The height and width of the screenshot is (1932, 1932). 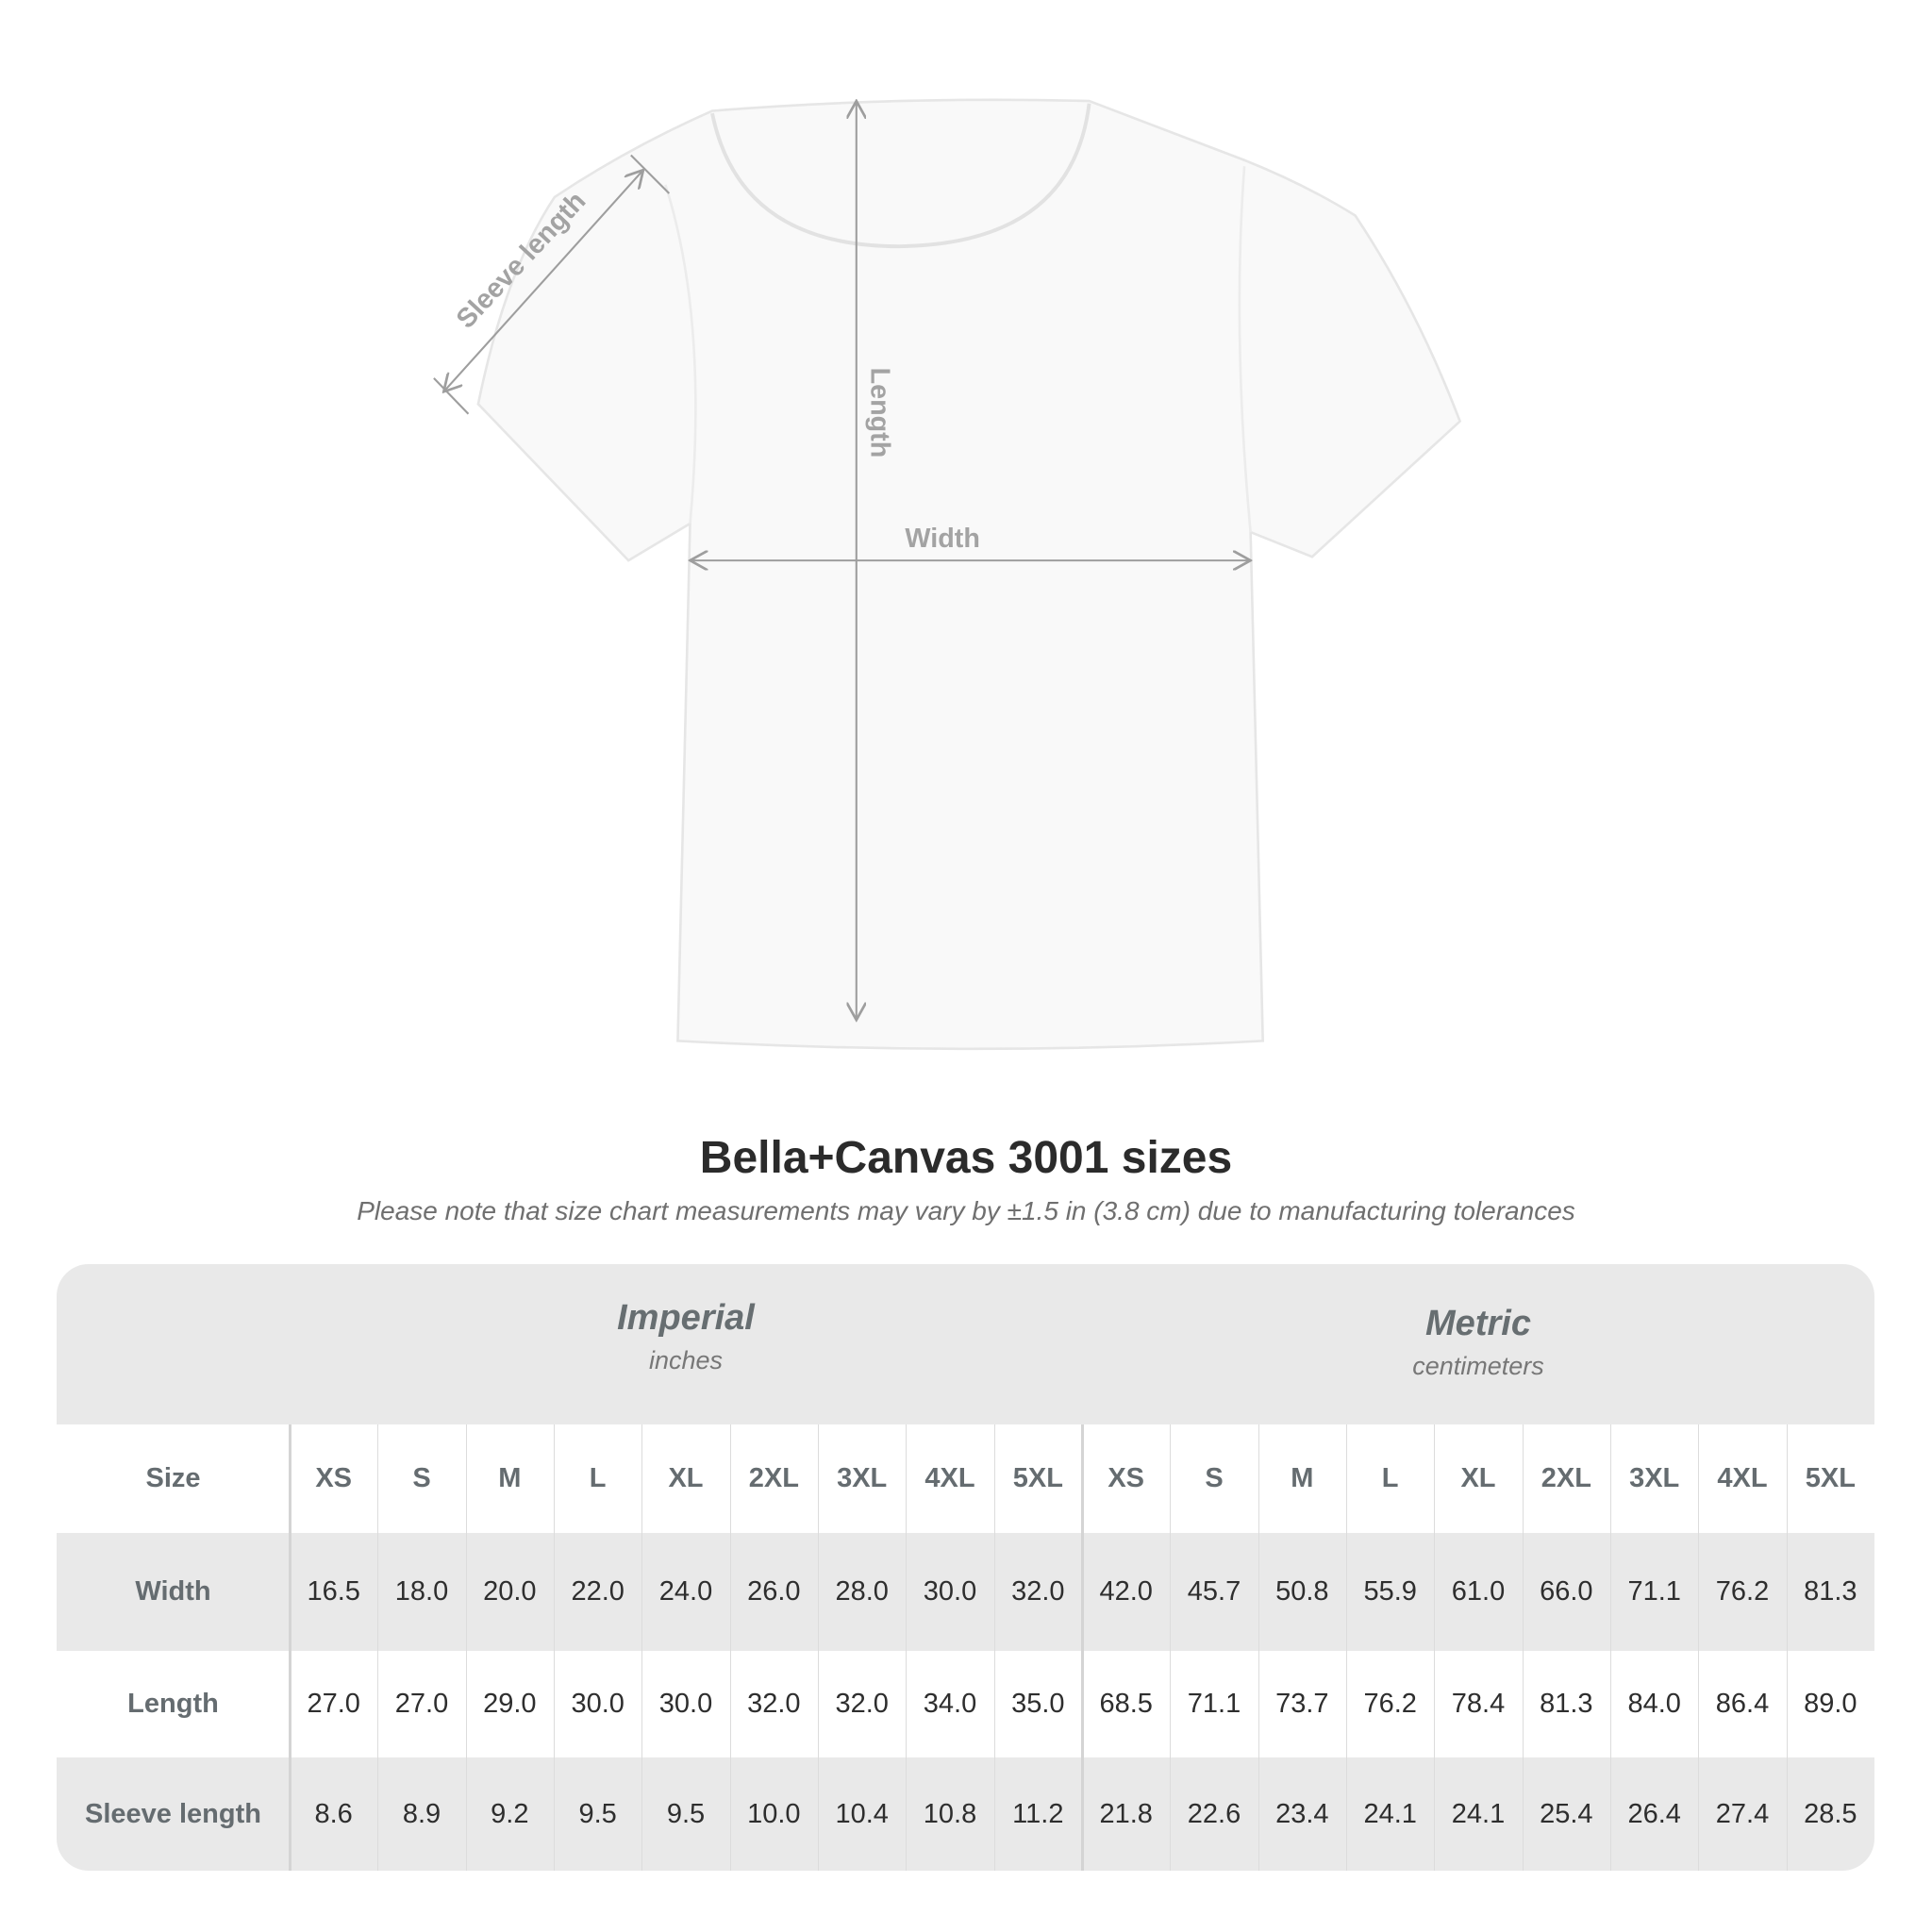 I want to click on metric-value-cell: 86.4, so click(x=1743, y=1704).